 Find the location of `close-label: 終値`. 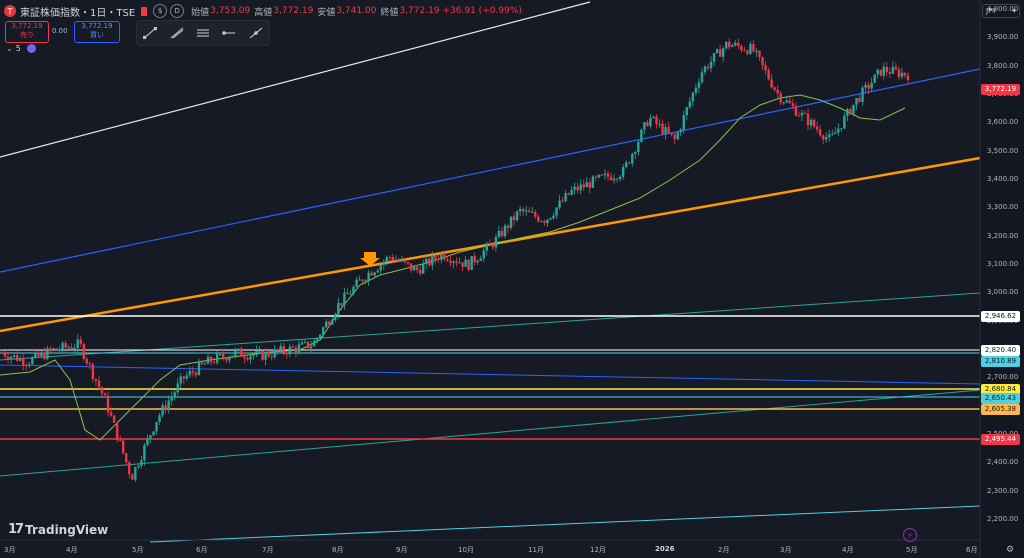

close-label: 終値 is located at coordinates (389, 12).